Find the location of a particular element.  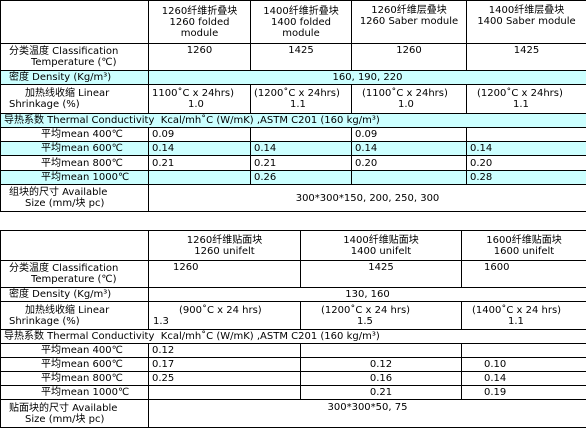

value-cell: (1400˚C x 24 hrs) 1.1 is located at coordinates (523, 315).